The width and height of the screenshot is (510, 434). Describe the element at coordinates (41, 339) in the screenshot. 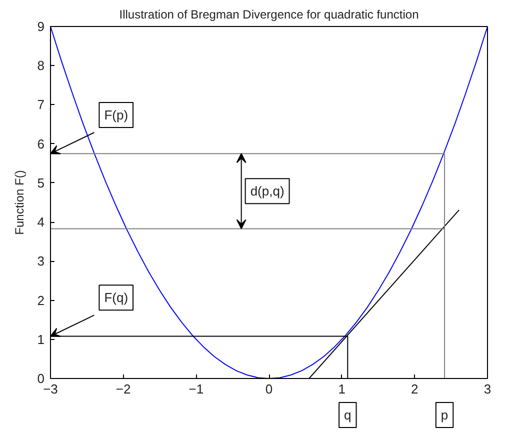

I see `y-tick-label: 1` at that location.